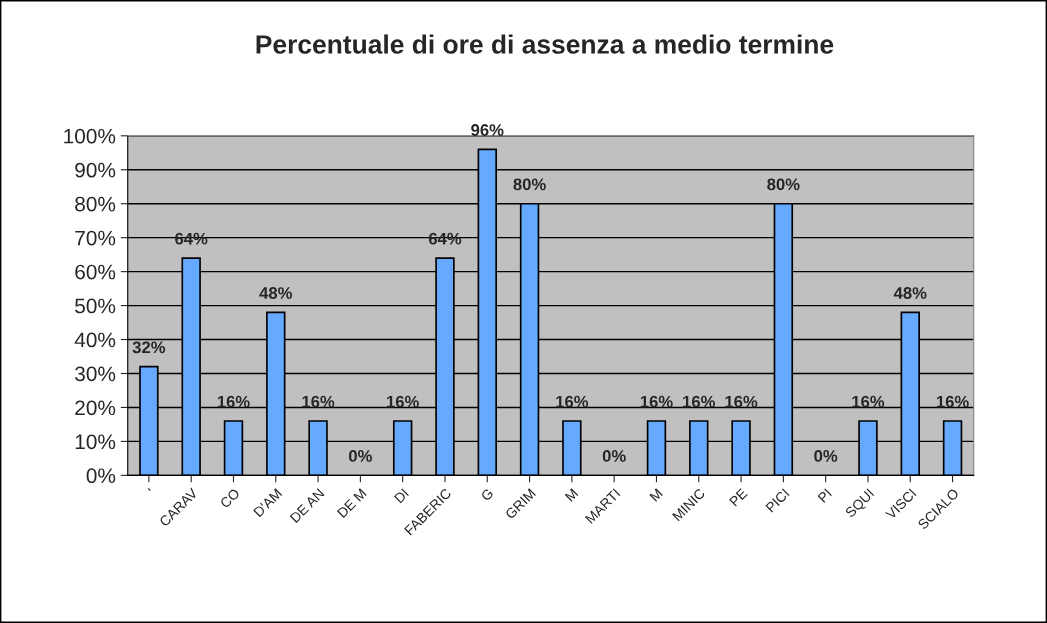  What do you see at coordinates (149, 490) in the screenshot?
I see `x-tick-label: '` at bounding box center [149, 490].